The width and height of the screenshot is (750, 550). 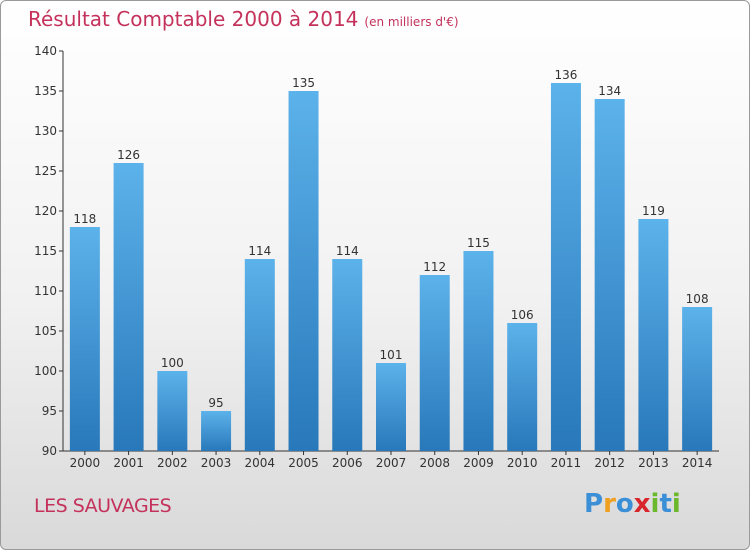 I want to click on x-tick-label: 2014, so click(x=697, y=463).